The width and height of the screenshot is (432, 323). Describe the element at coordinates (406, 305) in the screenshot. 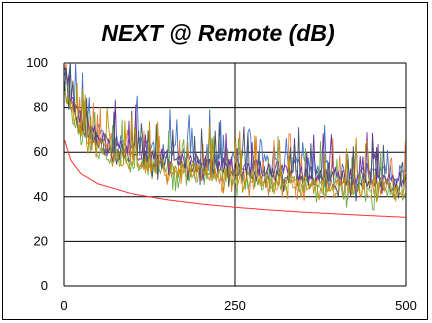

I see `x-tick-label: 500` at that location.